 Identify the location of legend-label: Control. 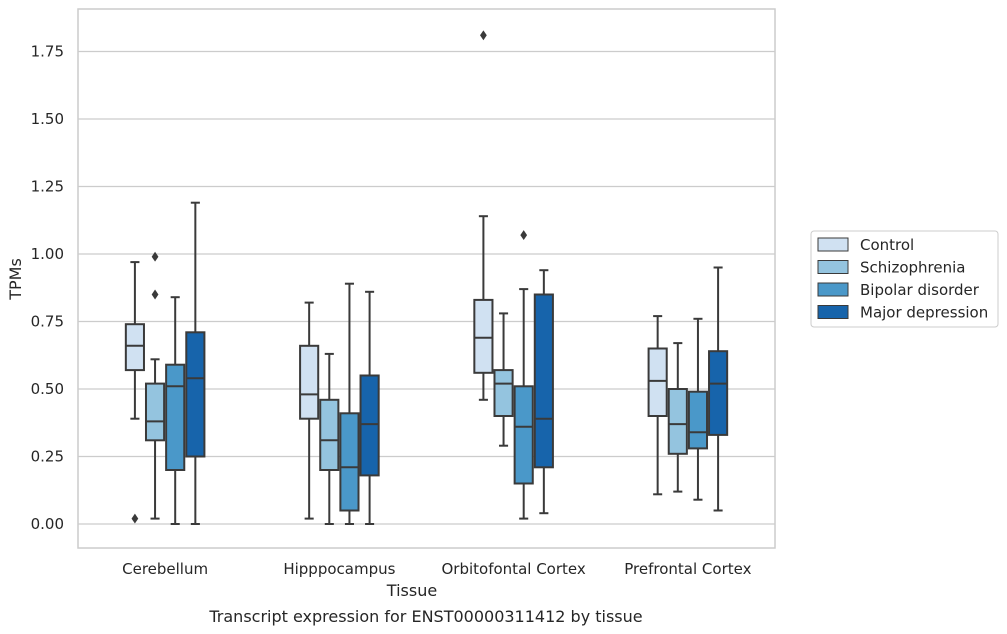
(887, 245).